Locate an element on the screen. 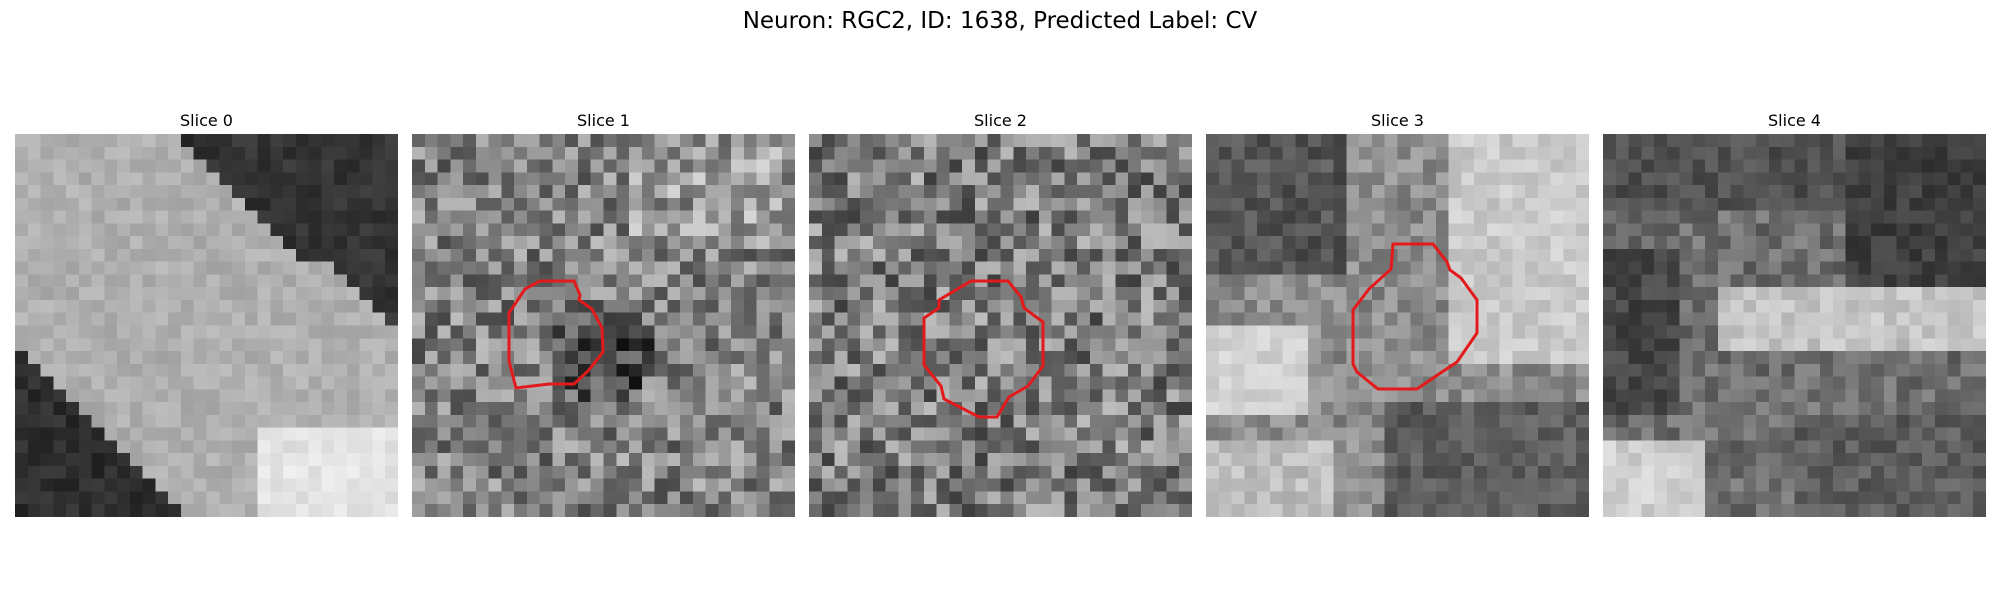  slice-2-roi-contour is located at coordinates (983, 349).